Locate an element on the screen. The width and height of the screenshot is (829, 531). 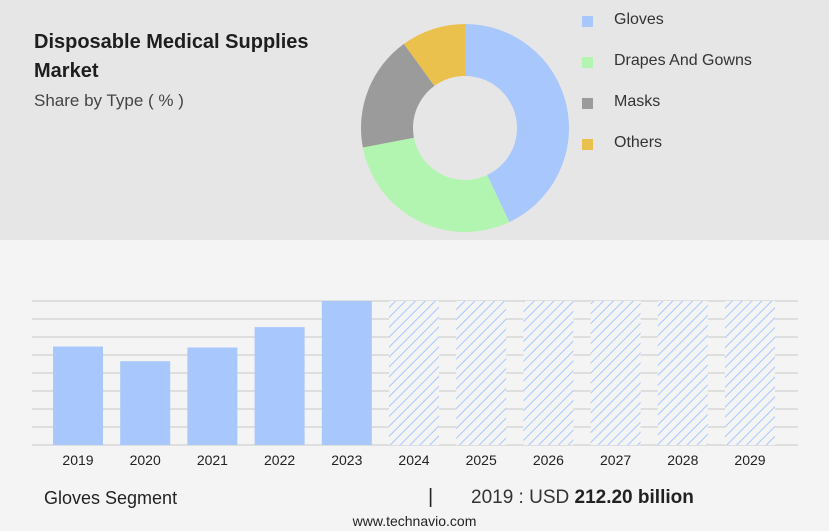
segment-value-prefix: 2019 : USD is located at coordinates (520, 497).